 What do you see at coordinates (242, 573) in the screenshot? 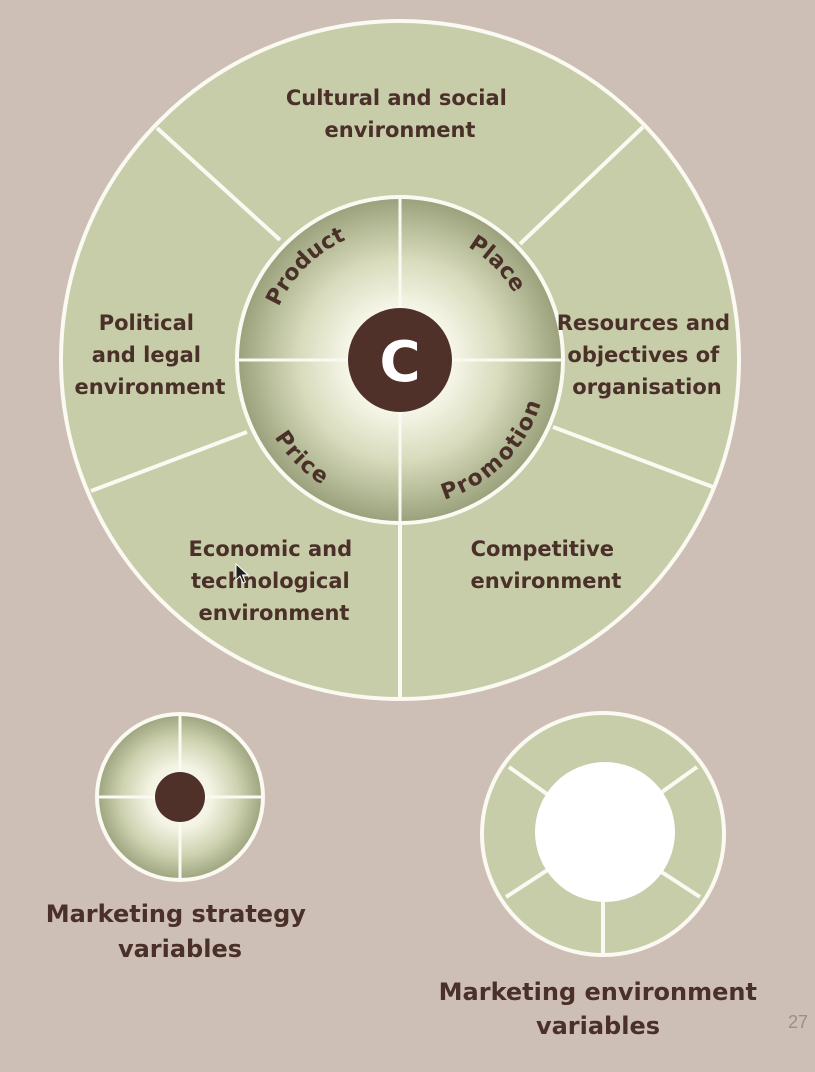
I see `mouse-cursor-icon` at bounding box center [242, 573].